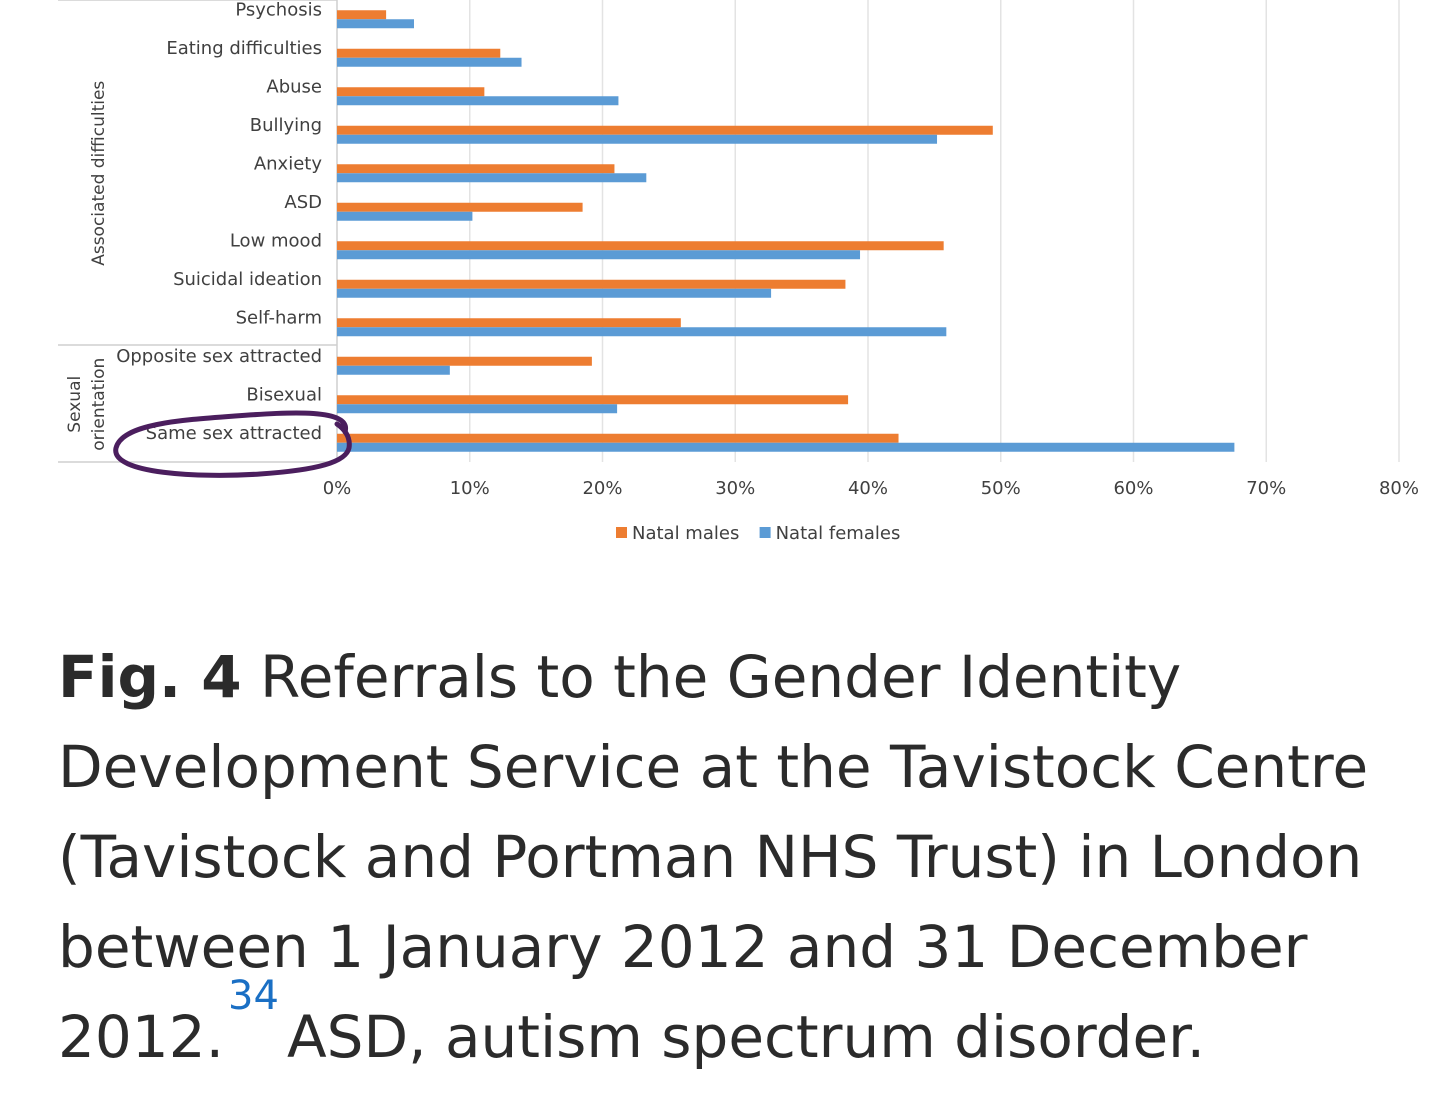  What do you see at coordinates (244, 48) in the screenshot?
I see `category-label-eating-difficulties: Eating difficulties` at bounding box center [244, 48].